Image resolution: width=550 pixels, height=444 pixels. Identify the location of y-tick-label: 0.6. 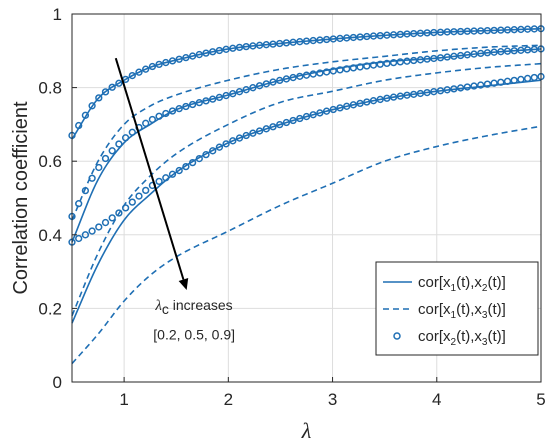
(50, 161).